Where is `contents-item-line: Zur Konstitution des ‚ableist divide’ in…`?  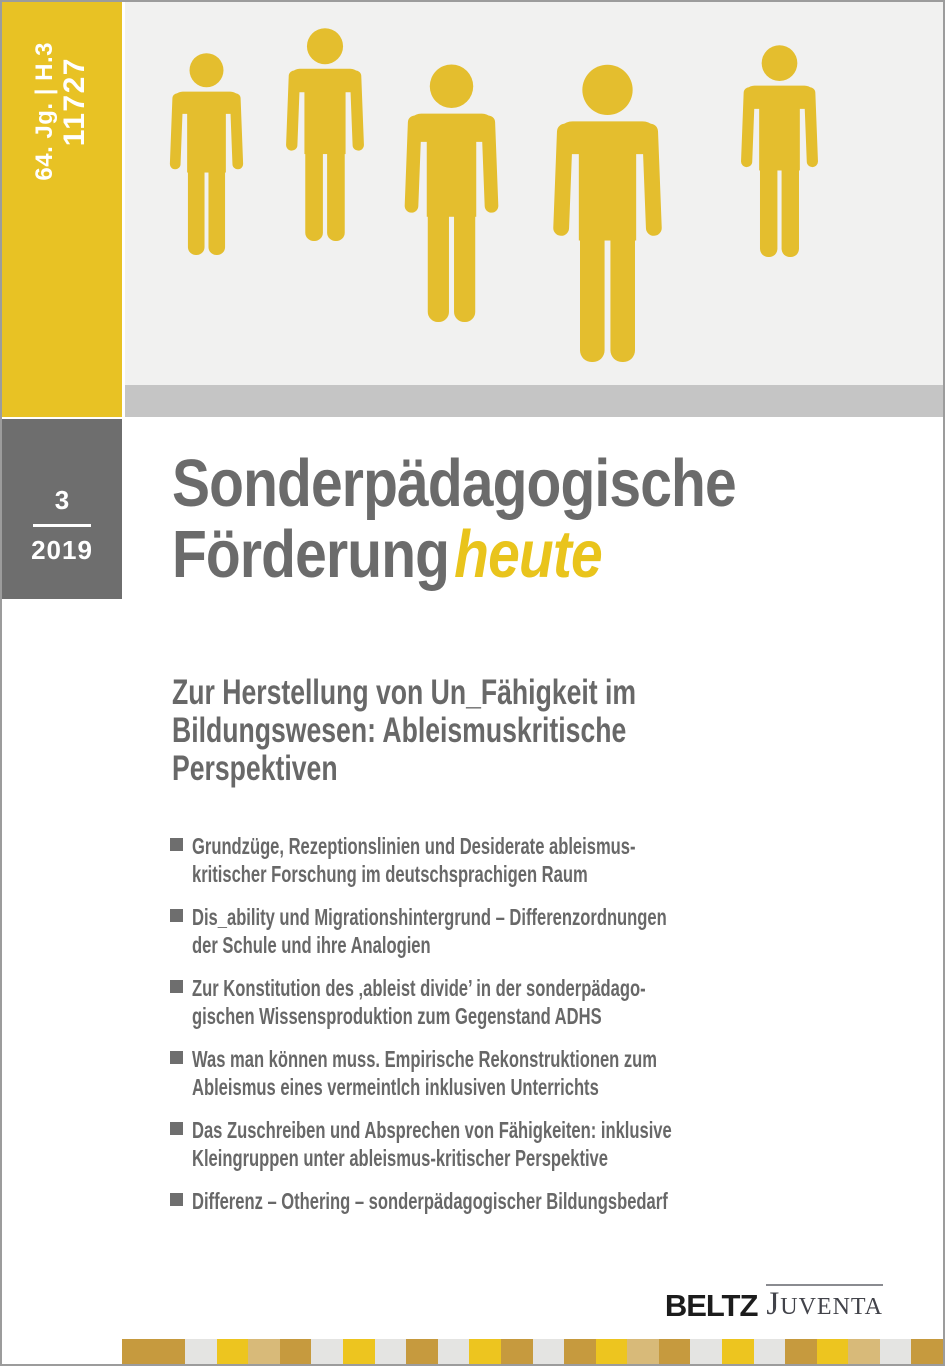 contents-item-line: Zur Konstitution des ‚ableist divide’ in… is located at coordinates (419, 988).